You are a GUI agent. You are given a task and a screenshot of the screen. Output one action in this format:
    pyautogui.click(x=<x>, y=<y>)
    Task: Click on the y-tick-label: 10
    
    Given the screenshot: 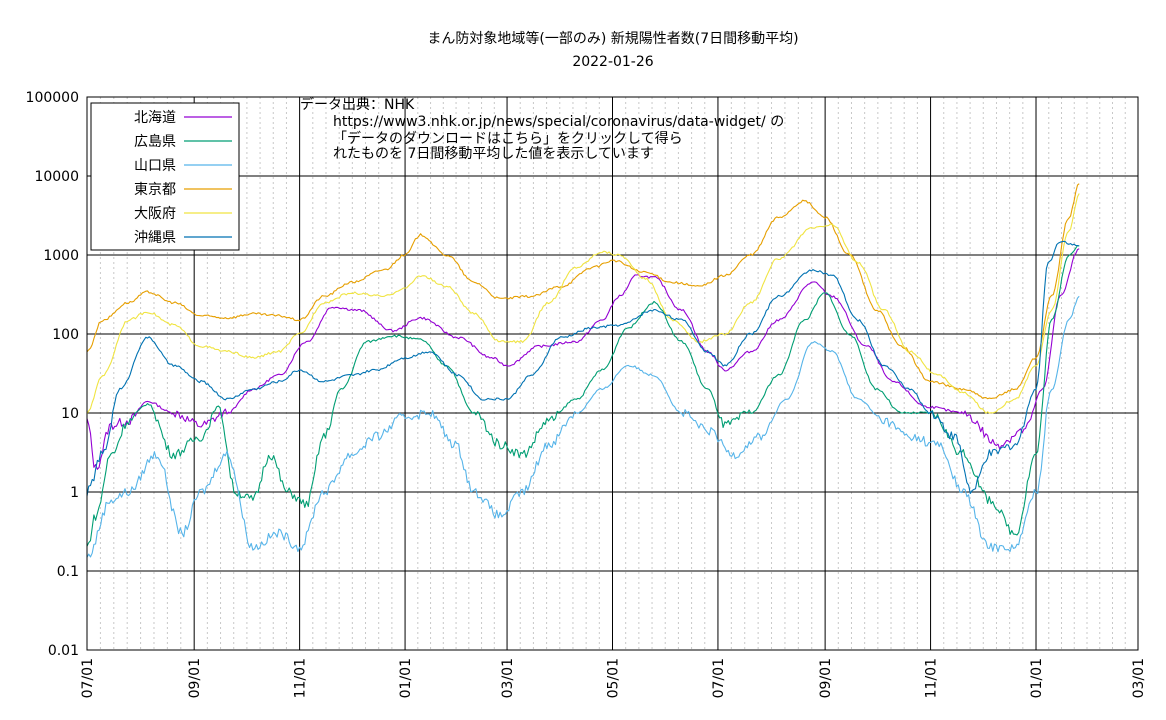 What is the action you would take?
    pyautogui.click(x=70, y=414)
    